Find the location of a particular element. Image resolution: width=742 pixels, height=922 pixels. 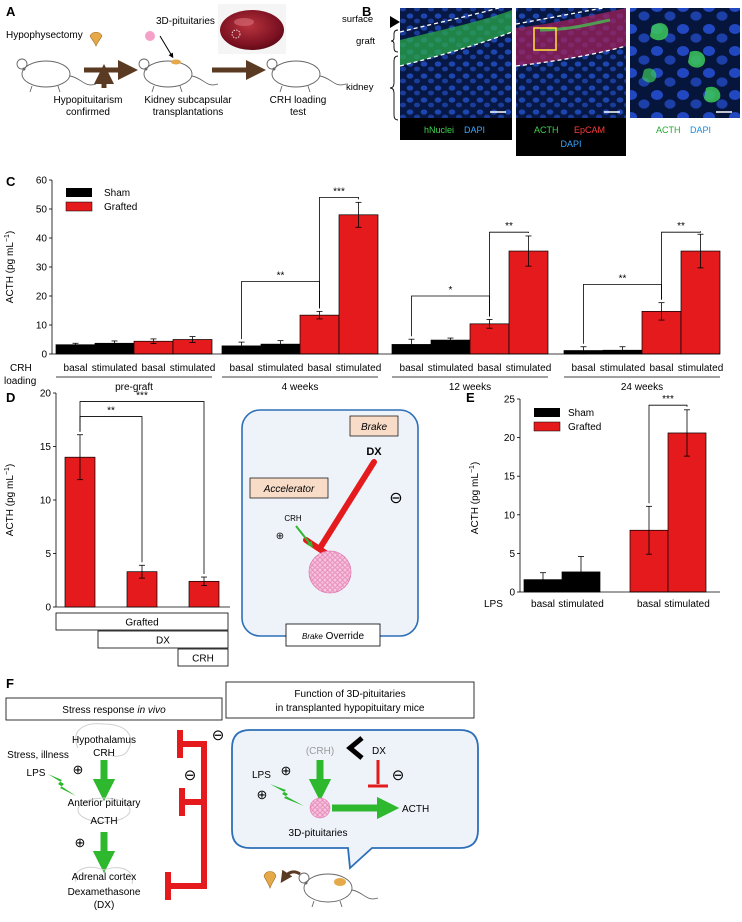

brain-outline-icon is located at coordinates (103, 740).